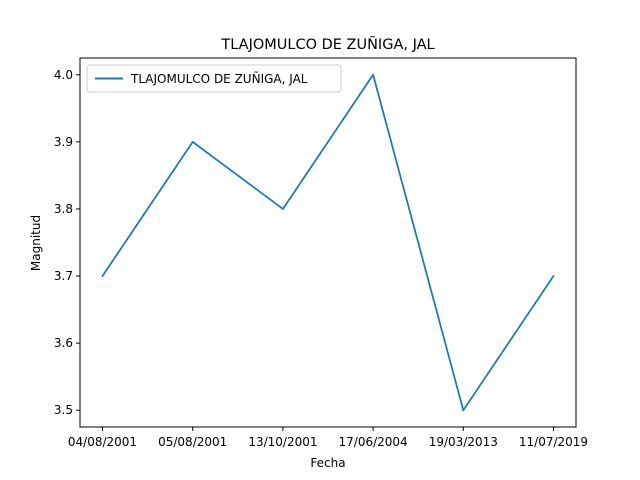 This screenshot has width=640, height=480. What do you see at coordinates (63, 276) in the screenshot?
I see `y-tick-label: 3.7` at bounding box center [63, 276].